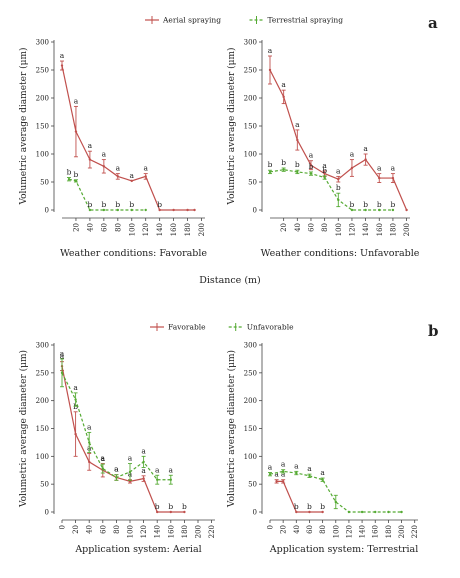 The height and width of the screenshot is (578, 460). I want to click on x-tick-label: 180, so click(185, 531).